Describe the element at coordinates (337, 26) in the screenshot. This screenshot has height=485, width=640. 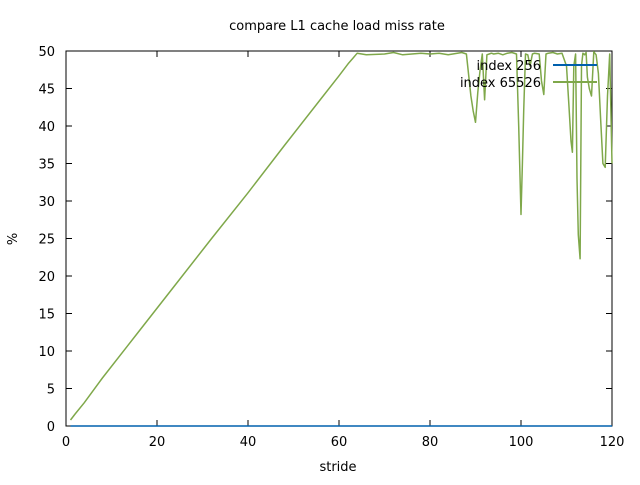
I see `chart-title: compare L1 cache load miss rate` at that location.